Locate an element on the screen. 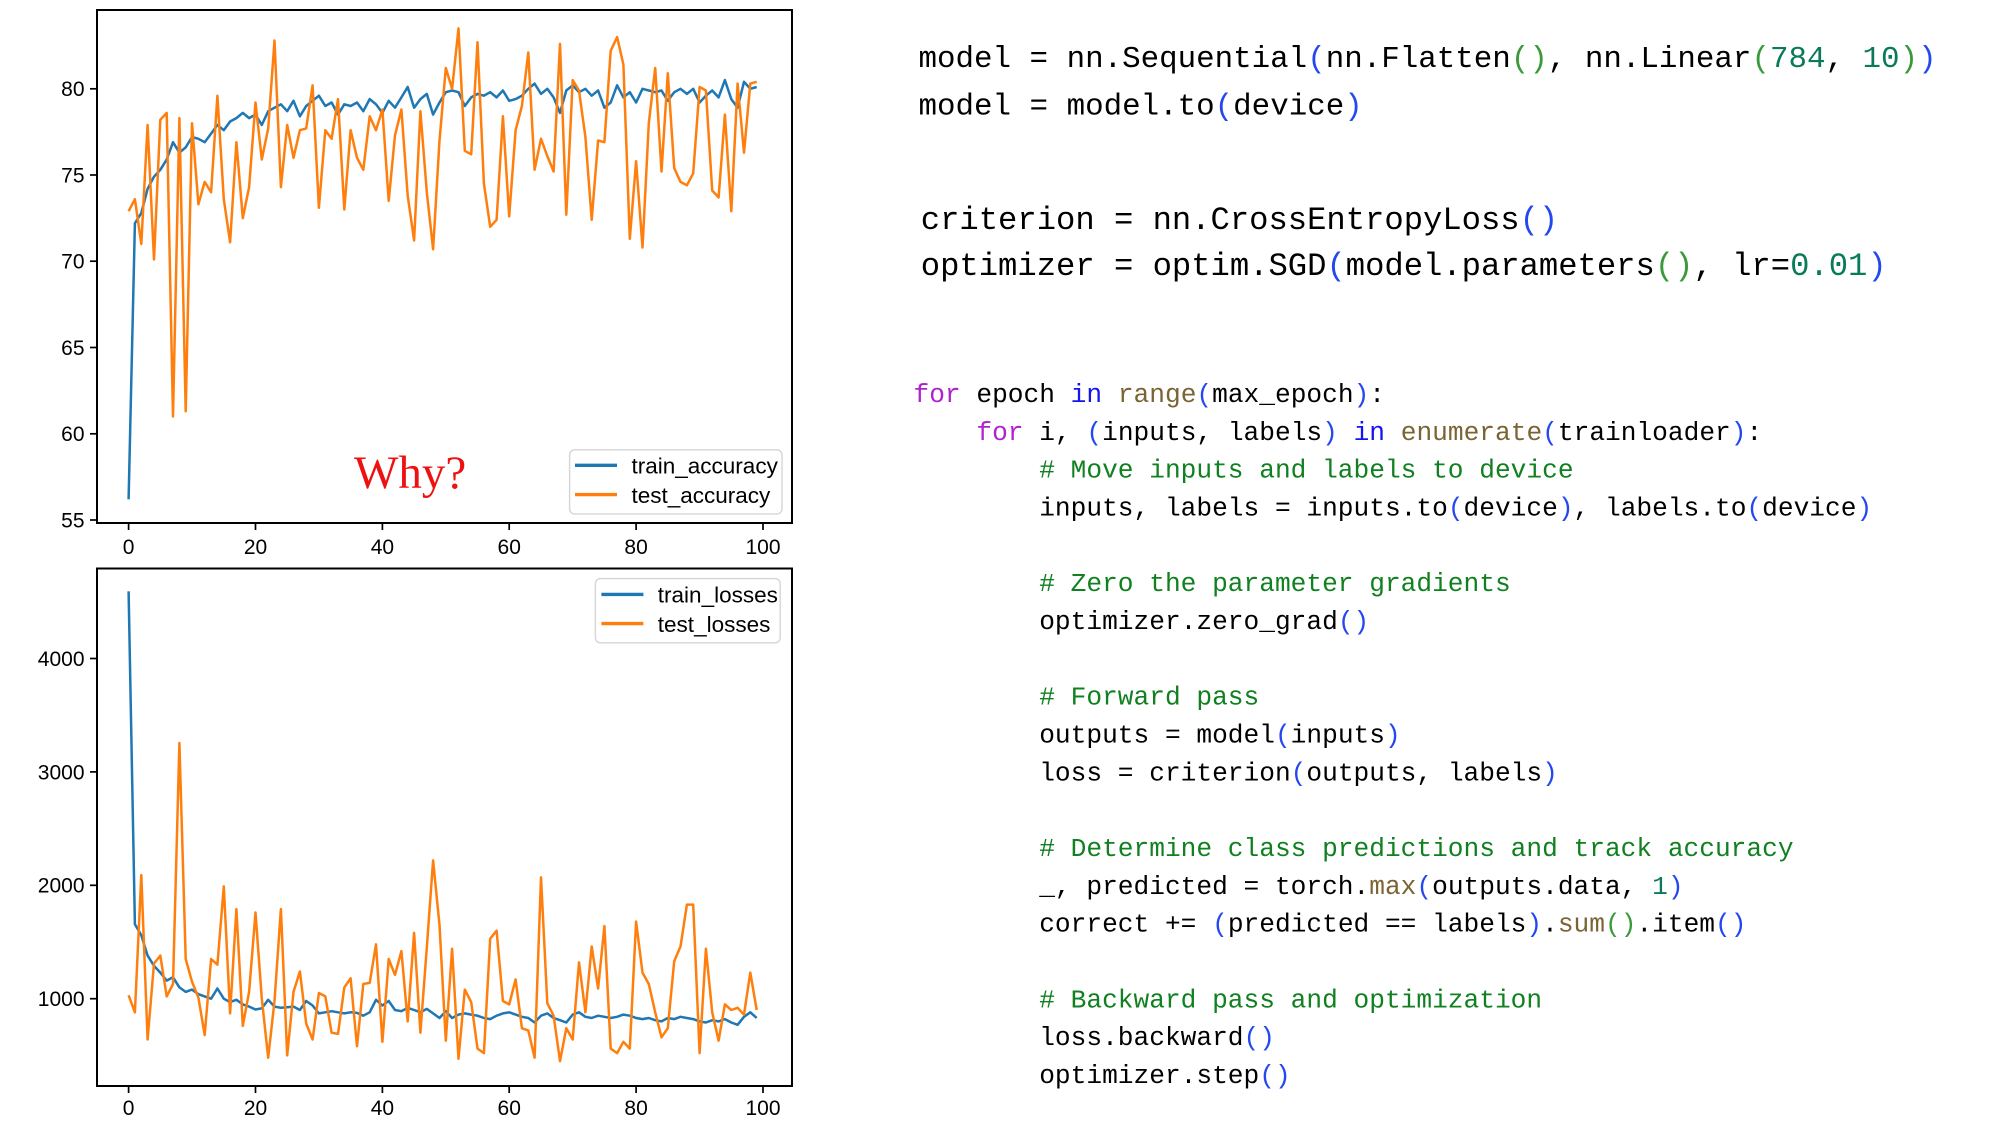  svg-text: outputs = model(inputs) is located at coordinates (1157, 736).